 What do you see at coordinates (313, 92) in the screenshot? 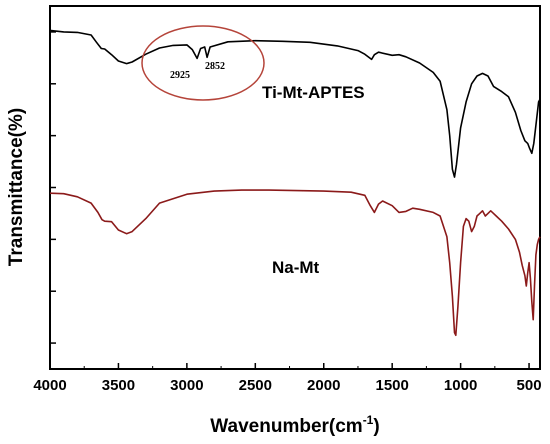
I see `series-label-ti-mt-aptes: Ti-Mt-APTES` at bounding box center [313, 92].